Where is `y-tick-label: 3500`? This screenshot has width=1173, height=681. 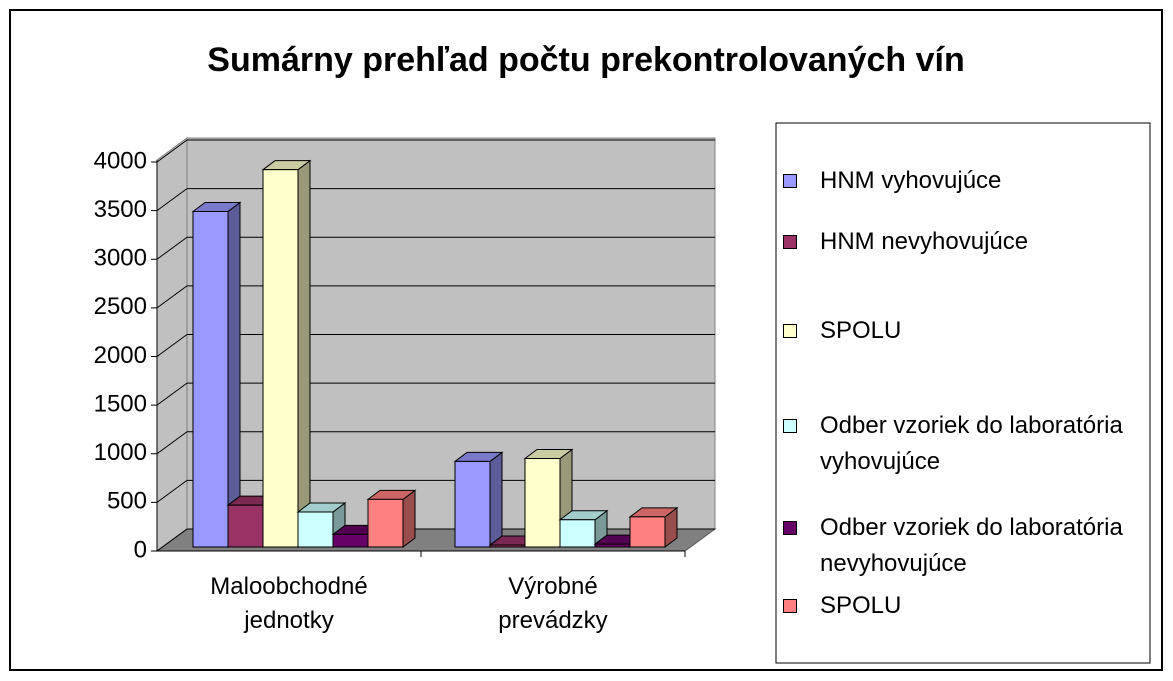
y-tick-label: 3500 is located at coordinates (120, 209).